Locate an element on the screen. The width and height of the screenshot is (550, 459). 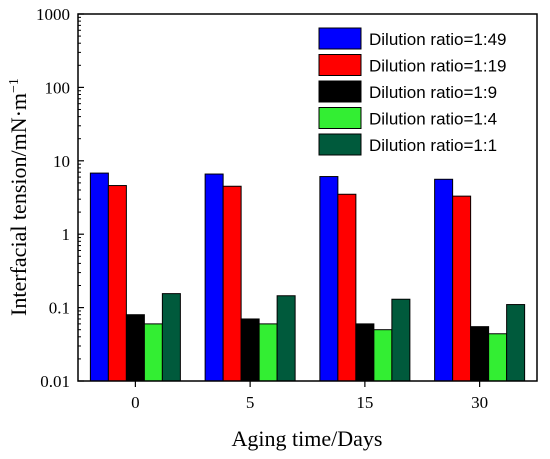
x-tick-label: 15 is located at coordinates (364, 402).